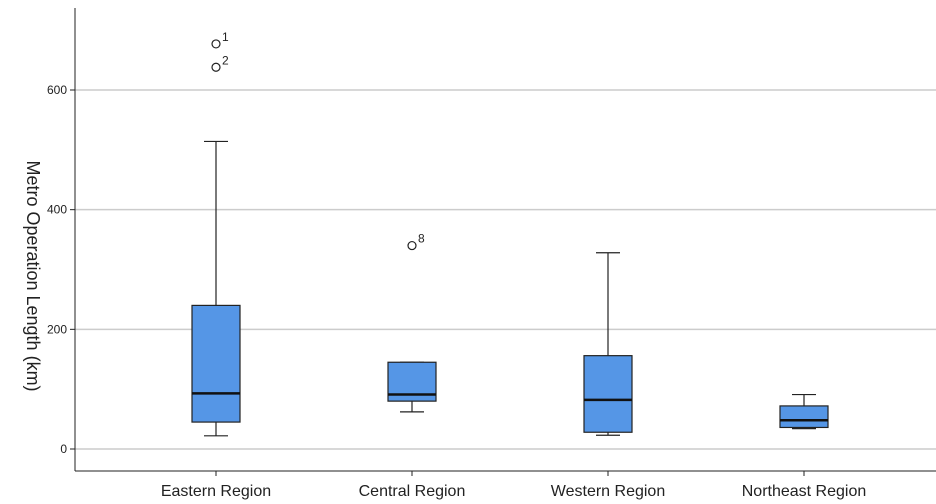 Image resolution: width=936 pixels, height=504 pixels. I want to click on x-tick-label: Central Region, so click(412, 491).